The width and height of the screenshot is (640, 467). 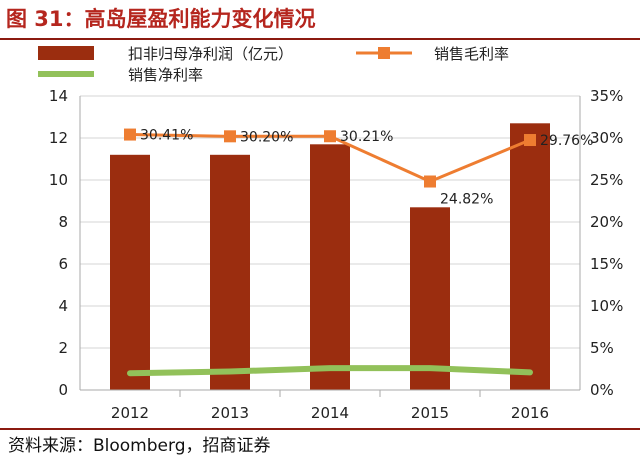 I want to click on legend-label-net-margin: 销售净利率, so click(x=165, y=75).